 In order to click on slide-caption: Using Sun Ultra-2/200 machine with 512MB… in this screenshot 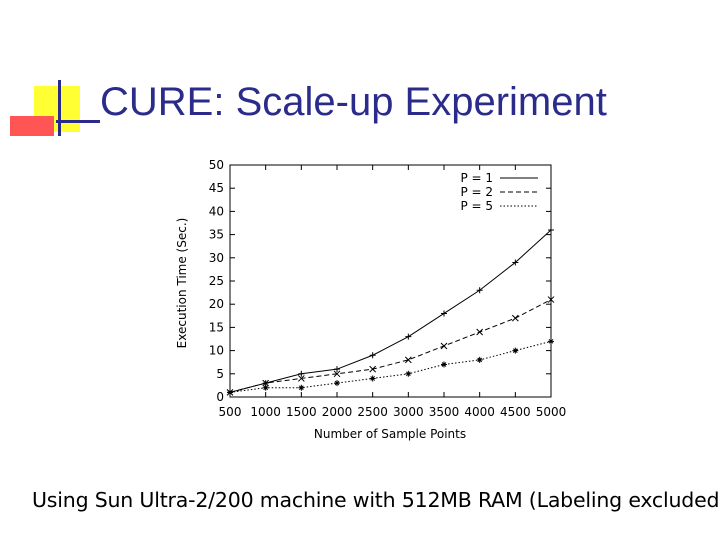, I will do `click(376, 500)`.